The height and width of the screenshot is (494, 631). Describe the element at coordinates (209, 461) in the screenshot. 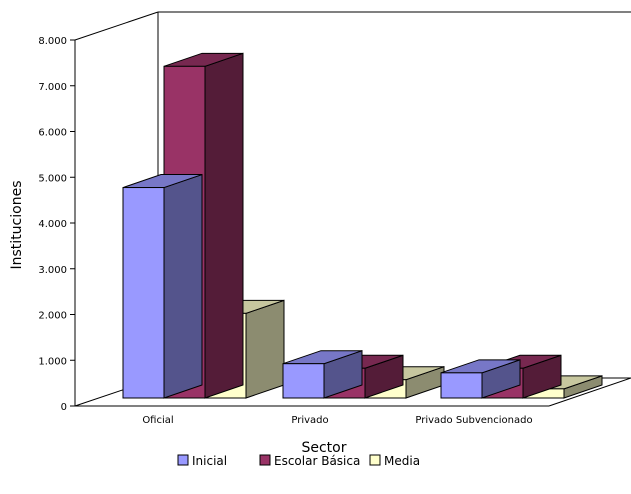

I see `legend-label: Inicial` at that location.